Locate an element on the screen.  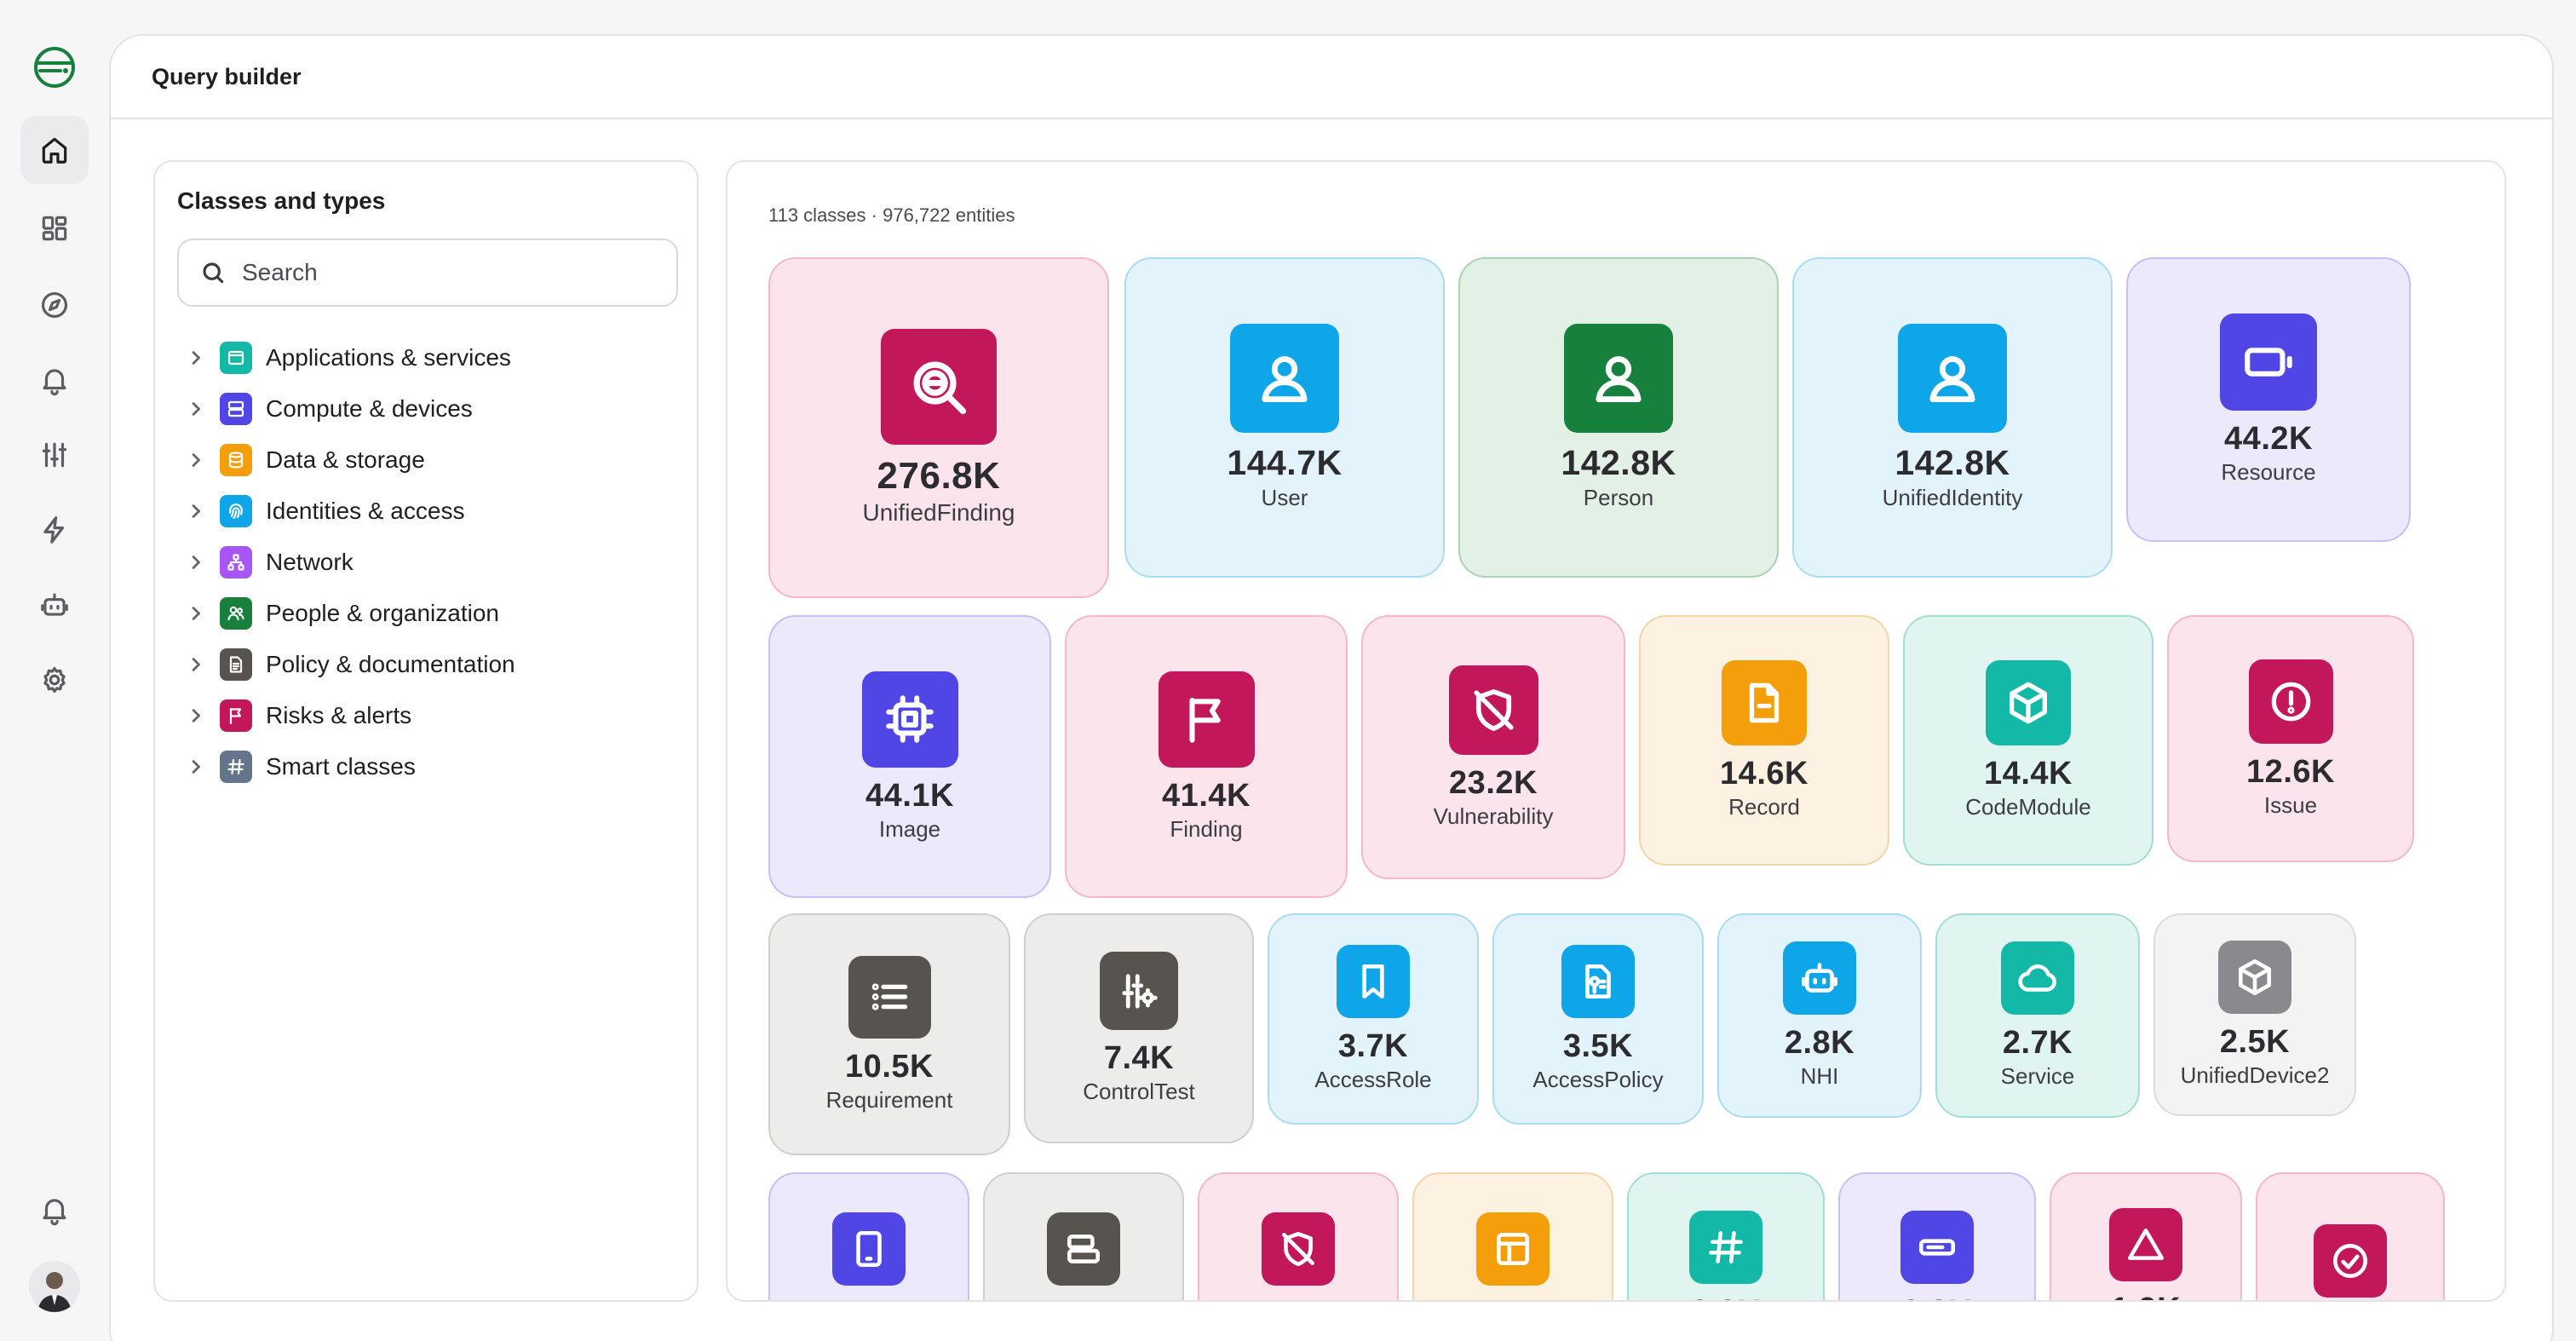
class-tile: 7.4K ControlTest is located at coordinates (1139, 1028).